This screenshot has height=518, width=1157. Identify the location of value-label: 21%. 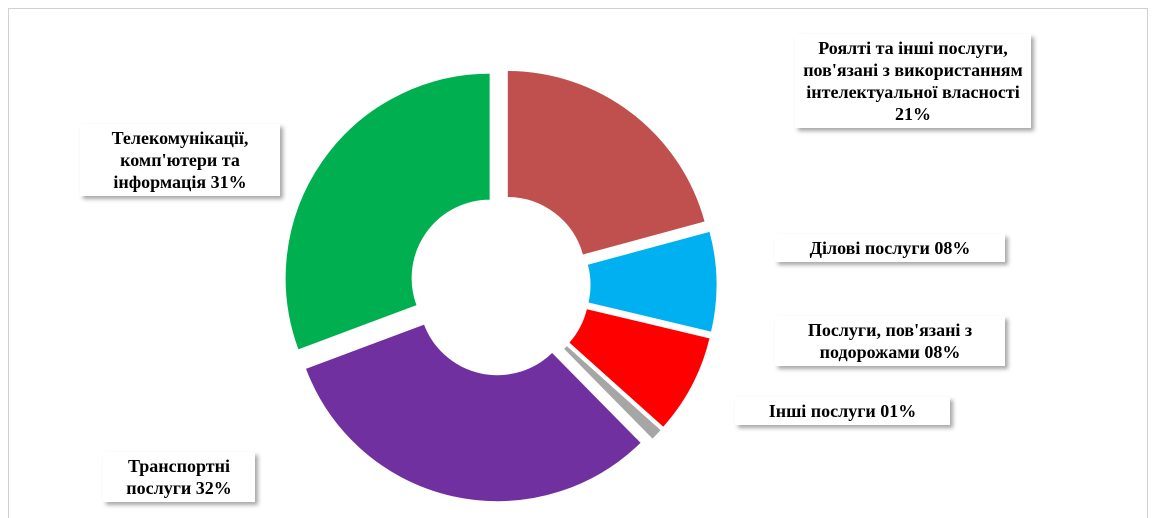
(913, 114).